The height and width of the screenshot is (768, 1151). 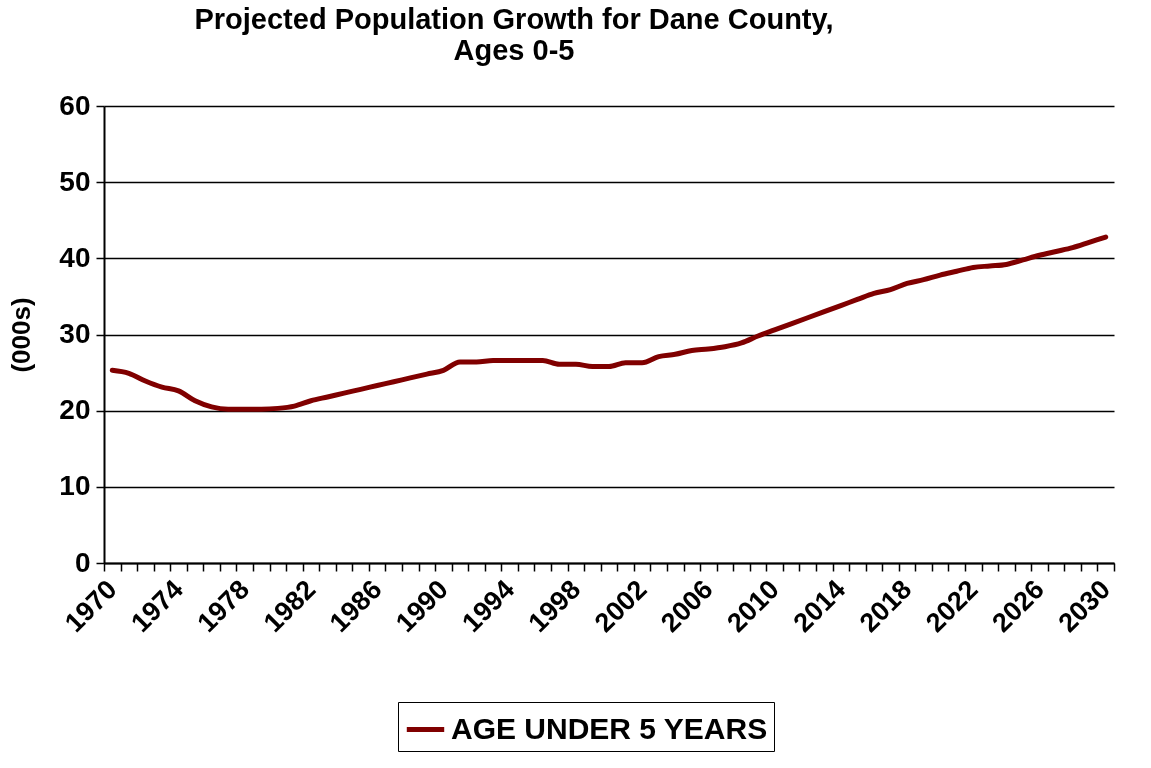 I want to click on legend-label: AGE UNDER 5 YEARS, so click(x=609, y=728).